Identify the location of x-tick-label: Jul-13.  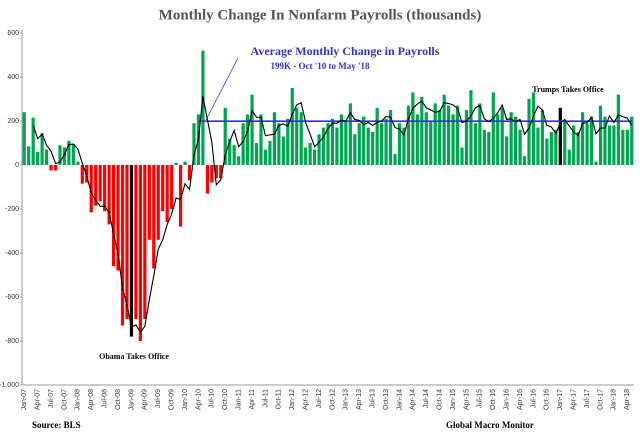
(373, 398).